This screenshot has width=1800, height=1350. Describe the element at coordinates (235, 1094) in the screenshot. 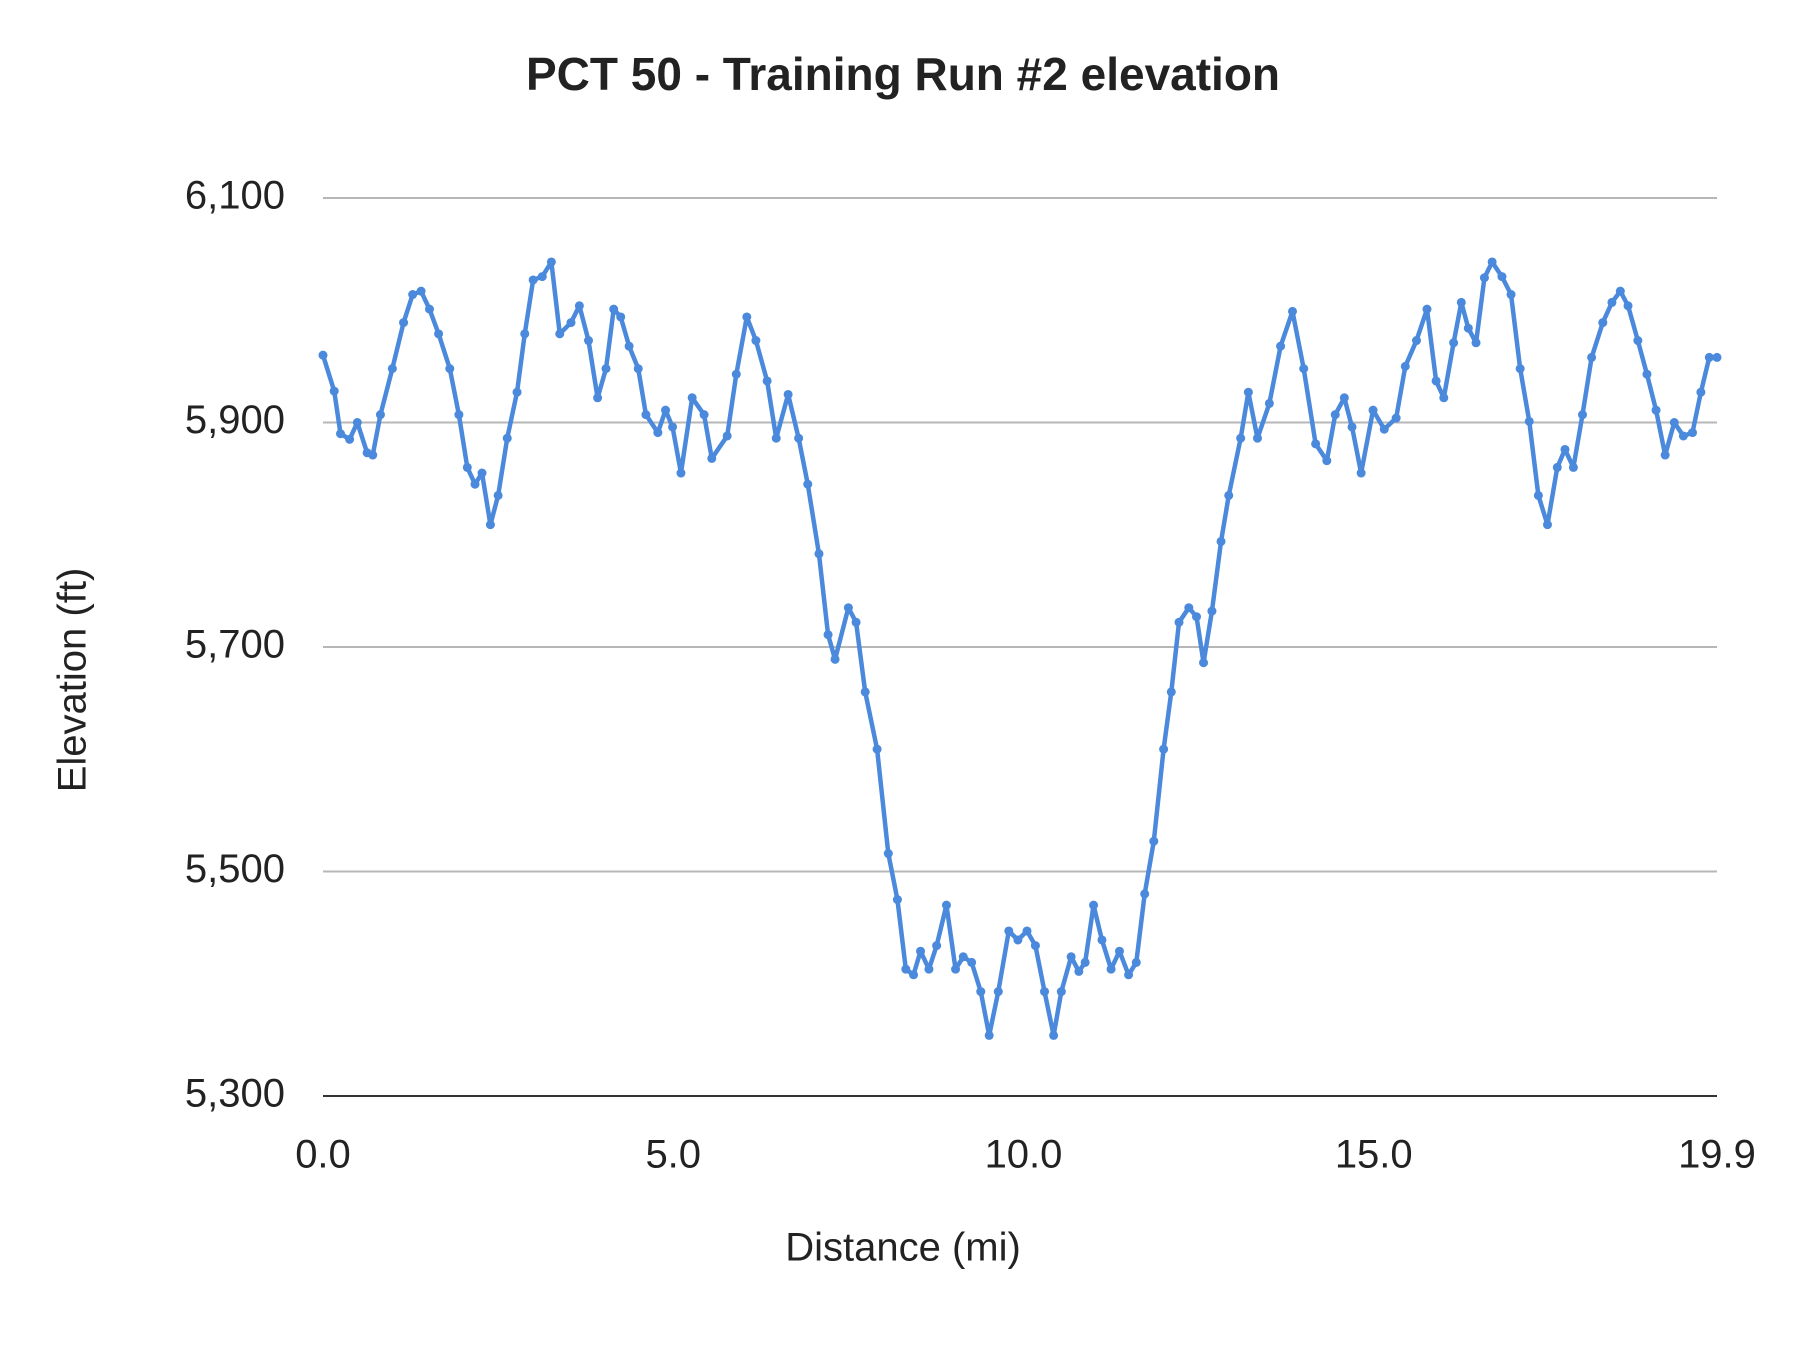

I see `y-tick-label: 5,300` at that location.